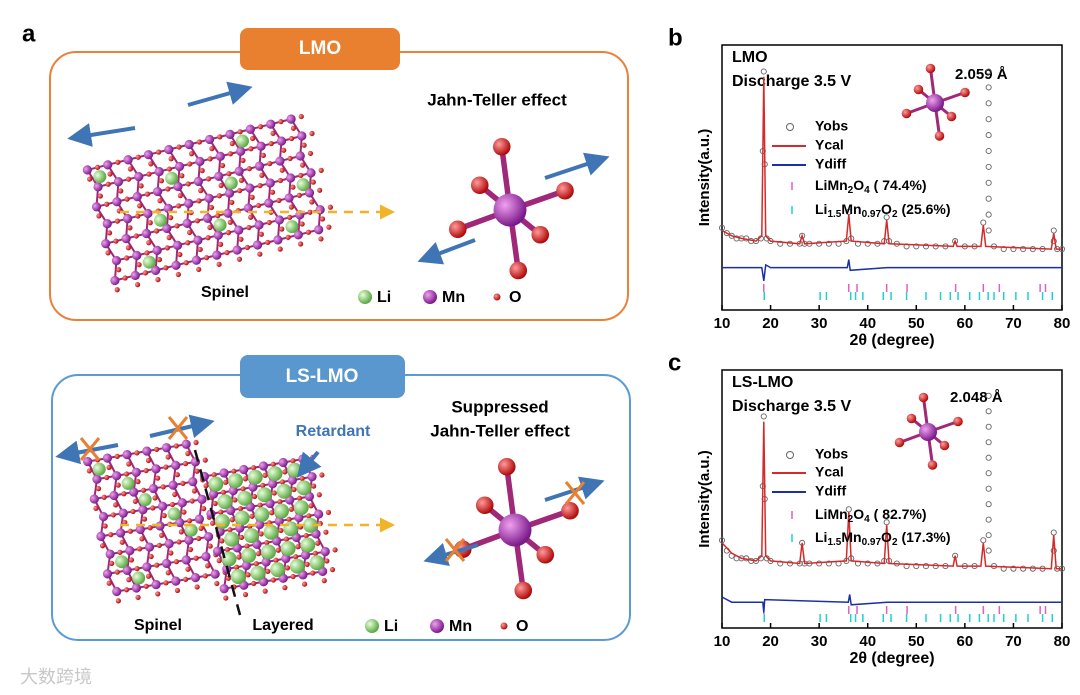 Image resolution: width=1080 pixels, height=695 pixels. What do you see at coordinates (891, 340) in the screenshot?
I see `x-axis-label: 2θ (degree)` at bounding box center [891, 340].